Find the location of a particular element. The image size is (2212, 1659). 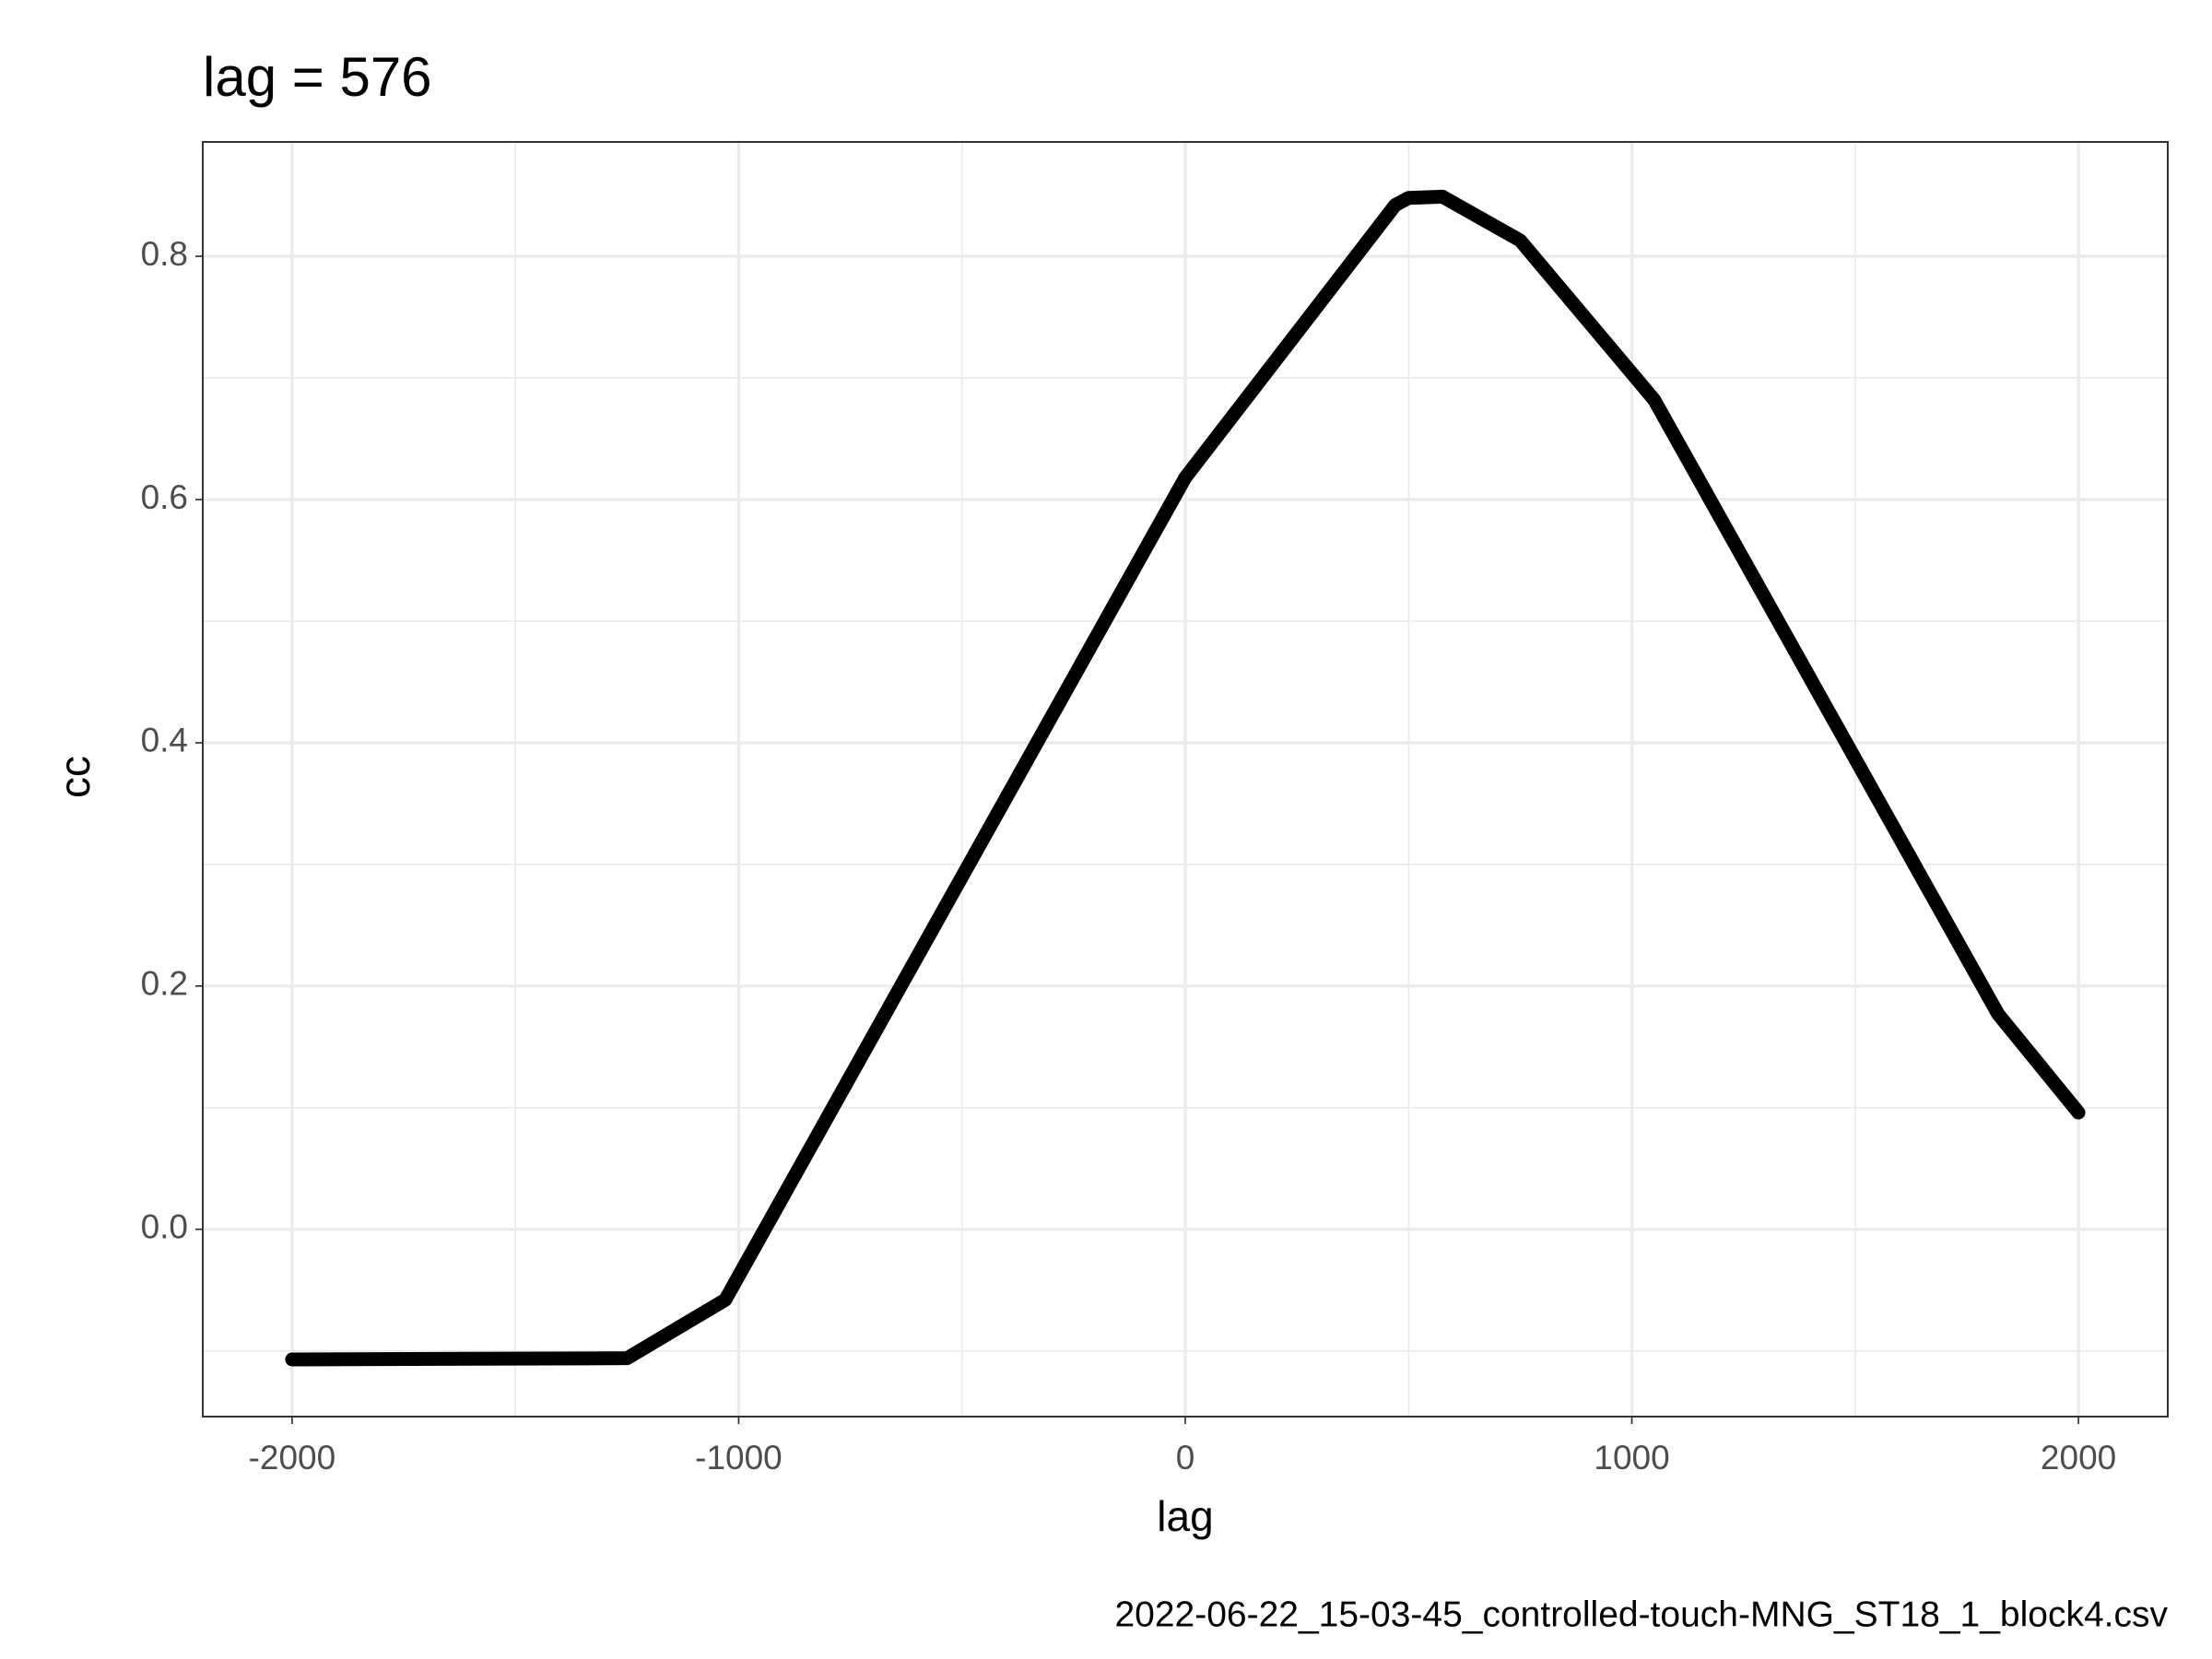

x-tick-label: -1000 is located at coordinates (738, 1458).